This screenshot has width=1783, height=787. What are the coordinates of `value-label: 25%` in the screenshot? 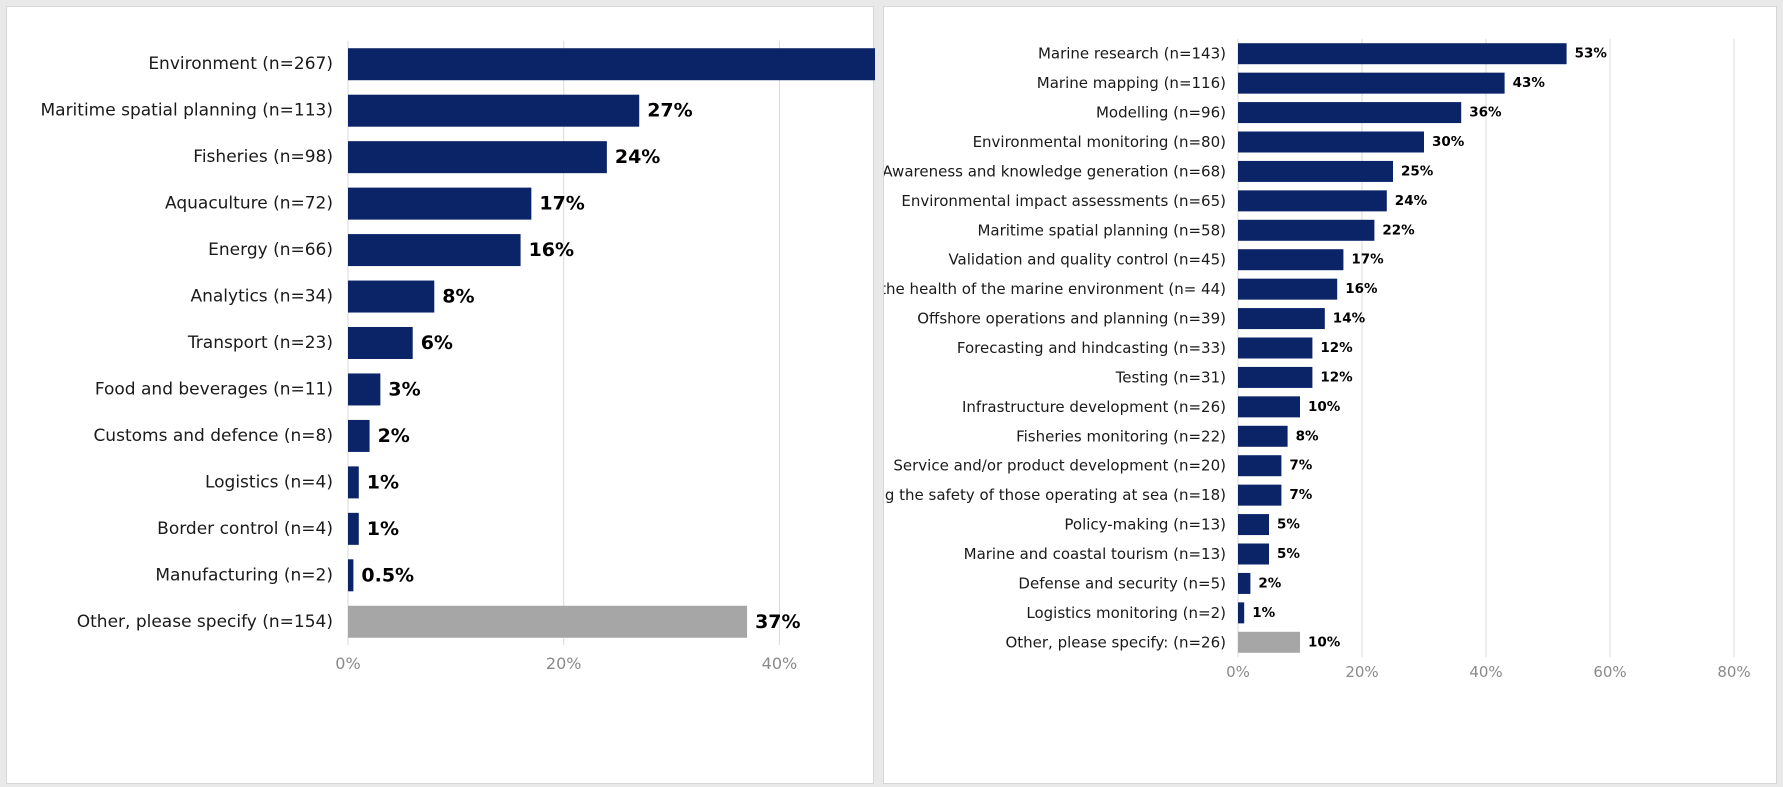 It's located at (1417, 171).